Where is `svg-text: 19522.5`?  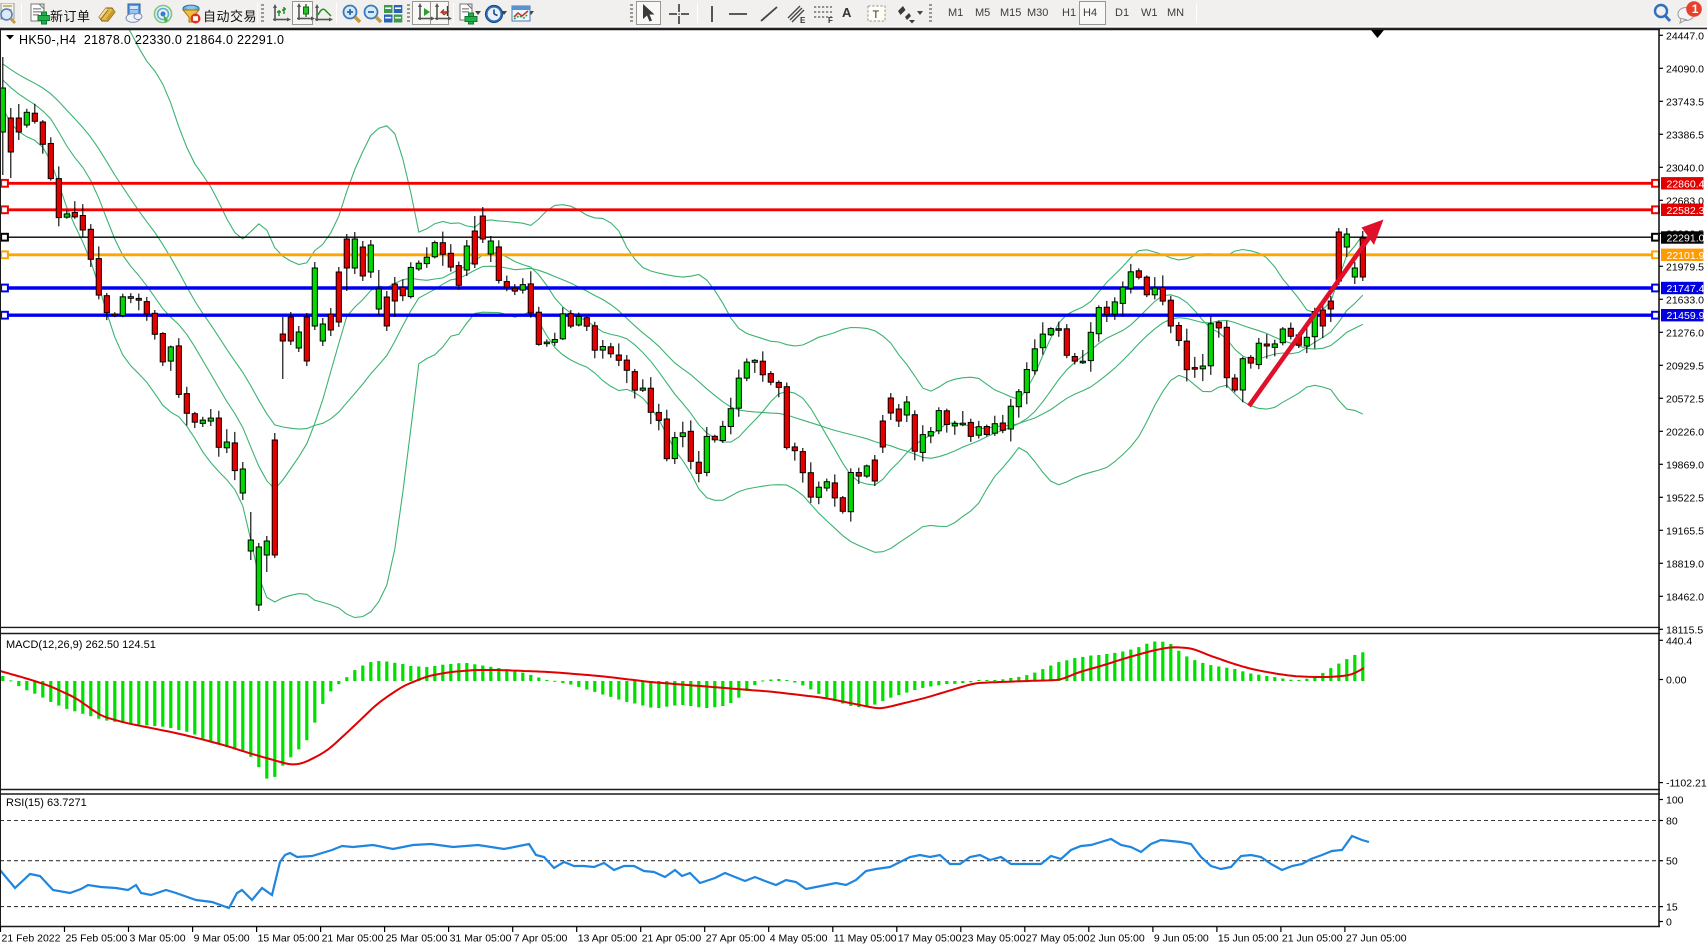 svg-text: 19522.5 is located at coordinates (1685, 498).